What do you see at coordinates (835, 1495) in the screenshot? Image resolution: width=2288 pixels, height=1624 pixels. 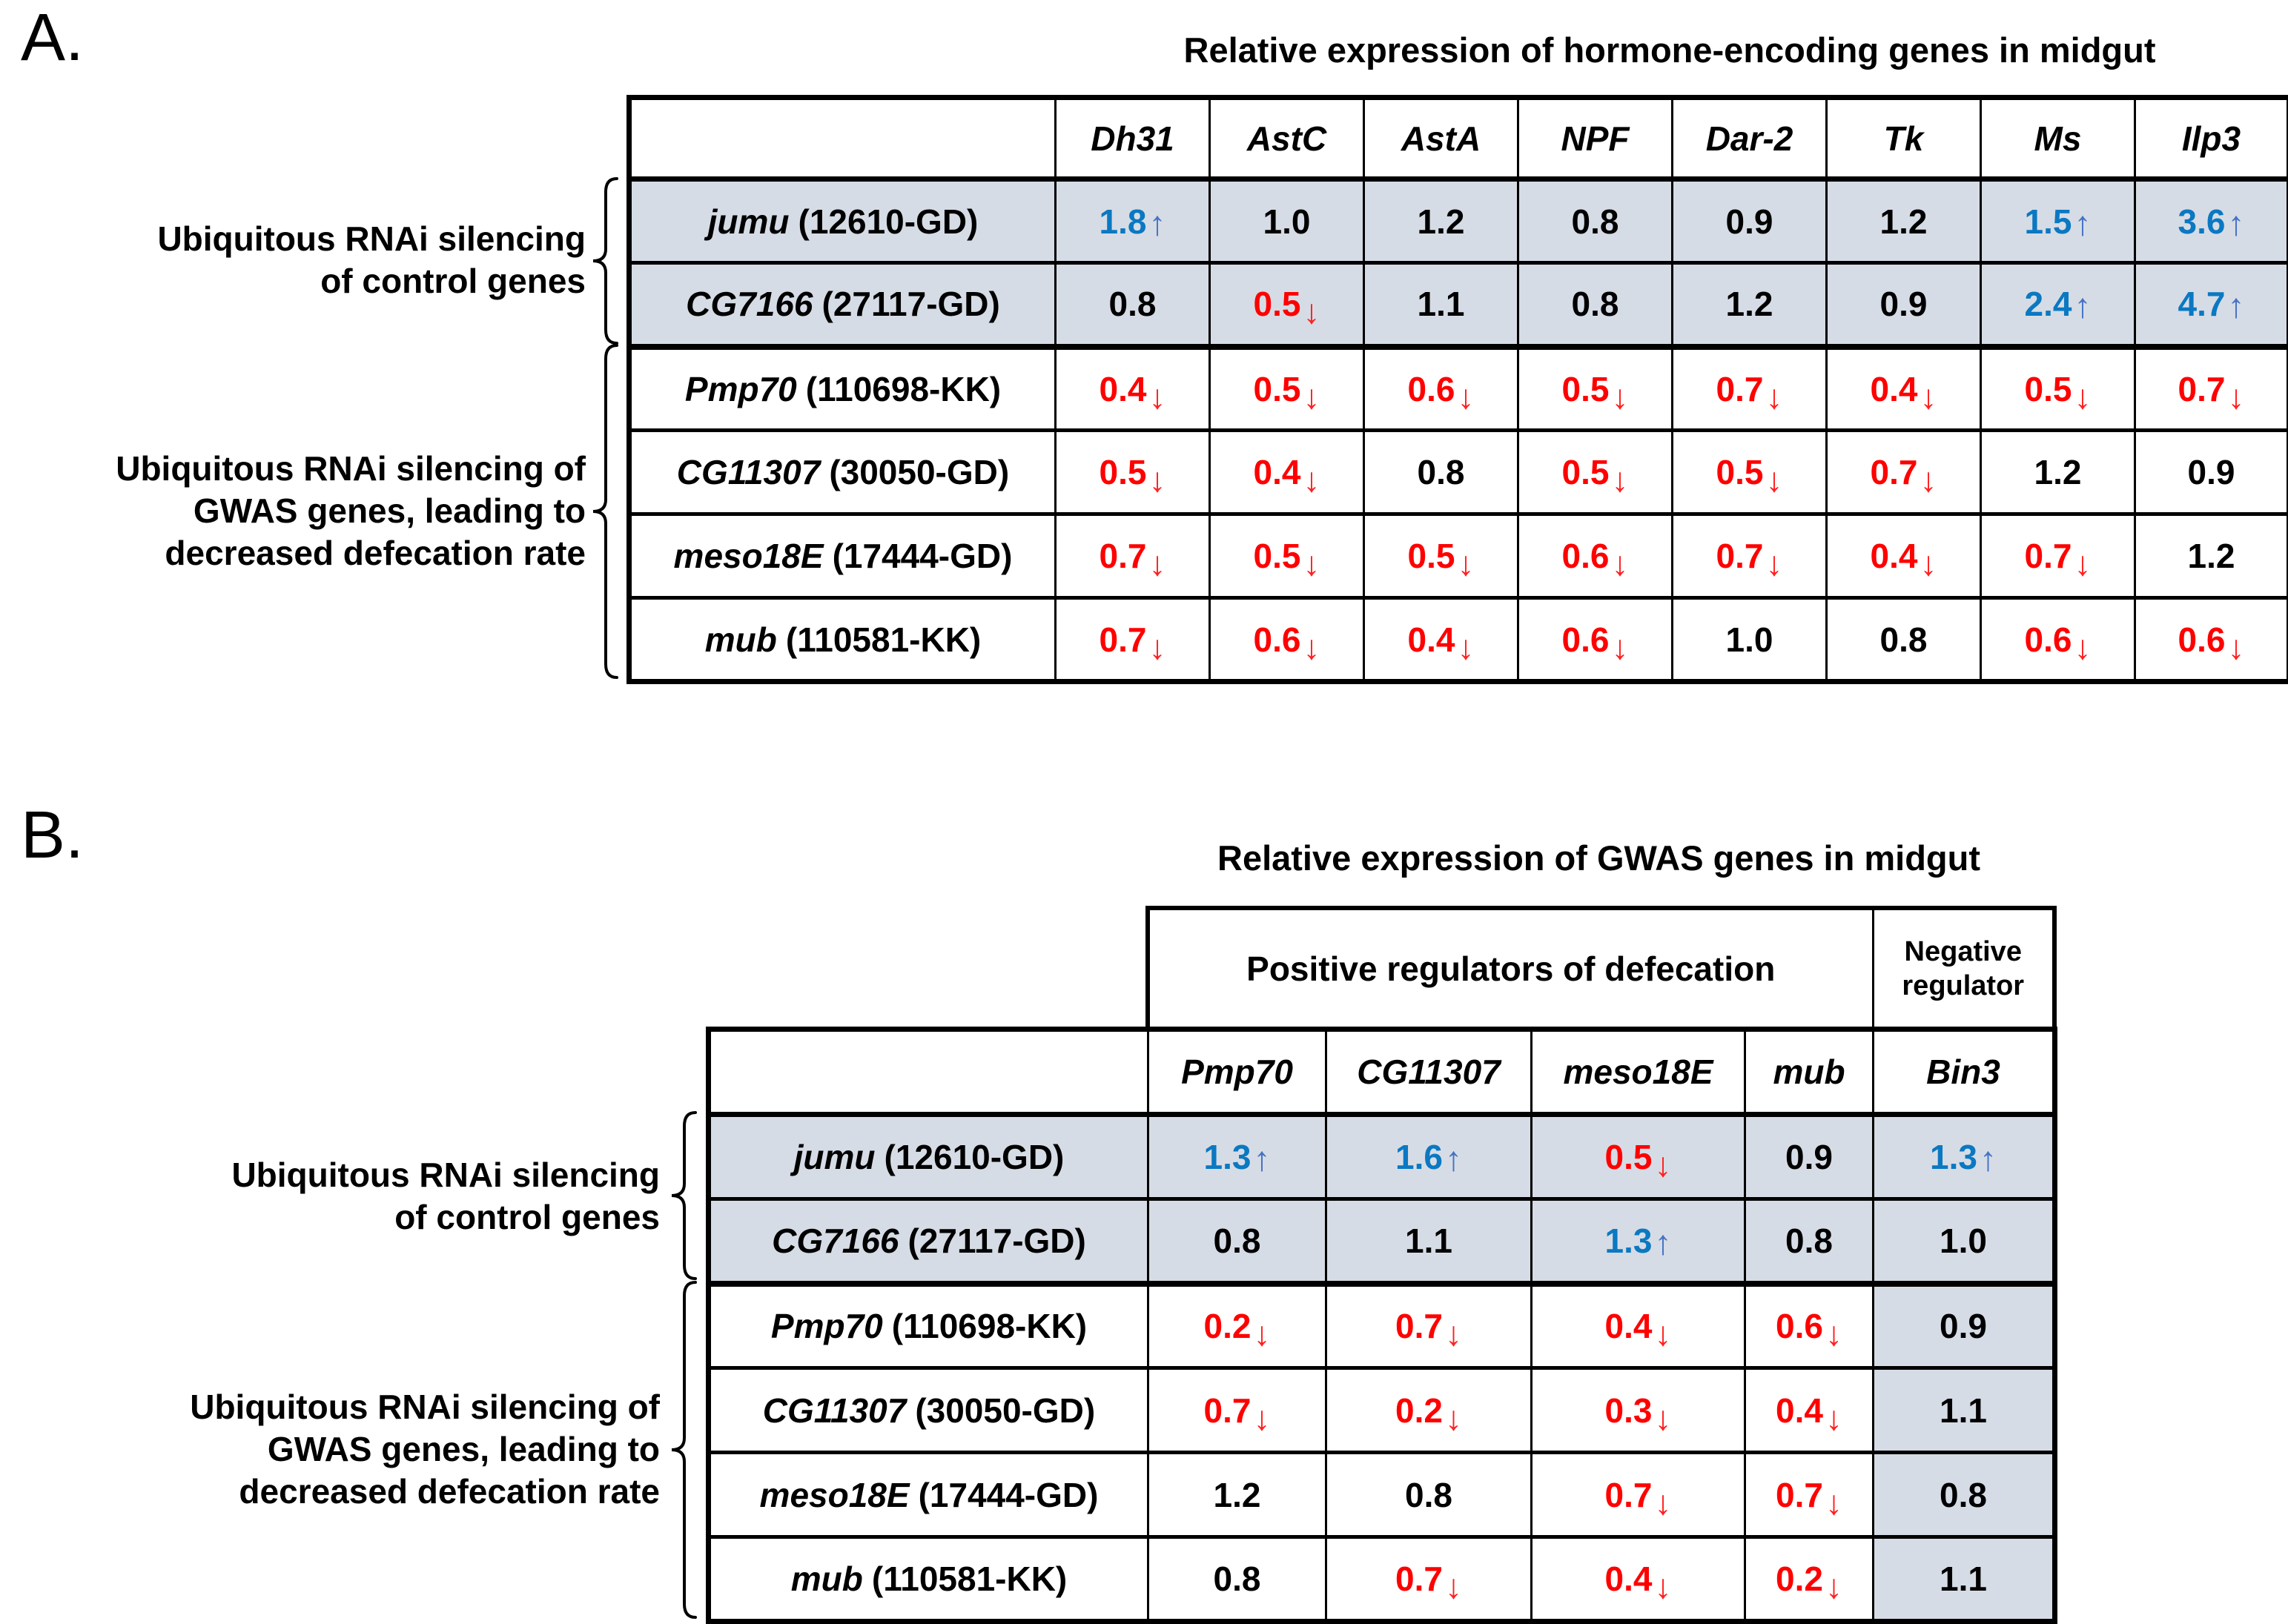 I see `gene-name: meso18E` at bounding box center [835, 1495].